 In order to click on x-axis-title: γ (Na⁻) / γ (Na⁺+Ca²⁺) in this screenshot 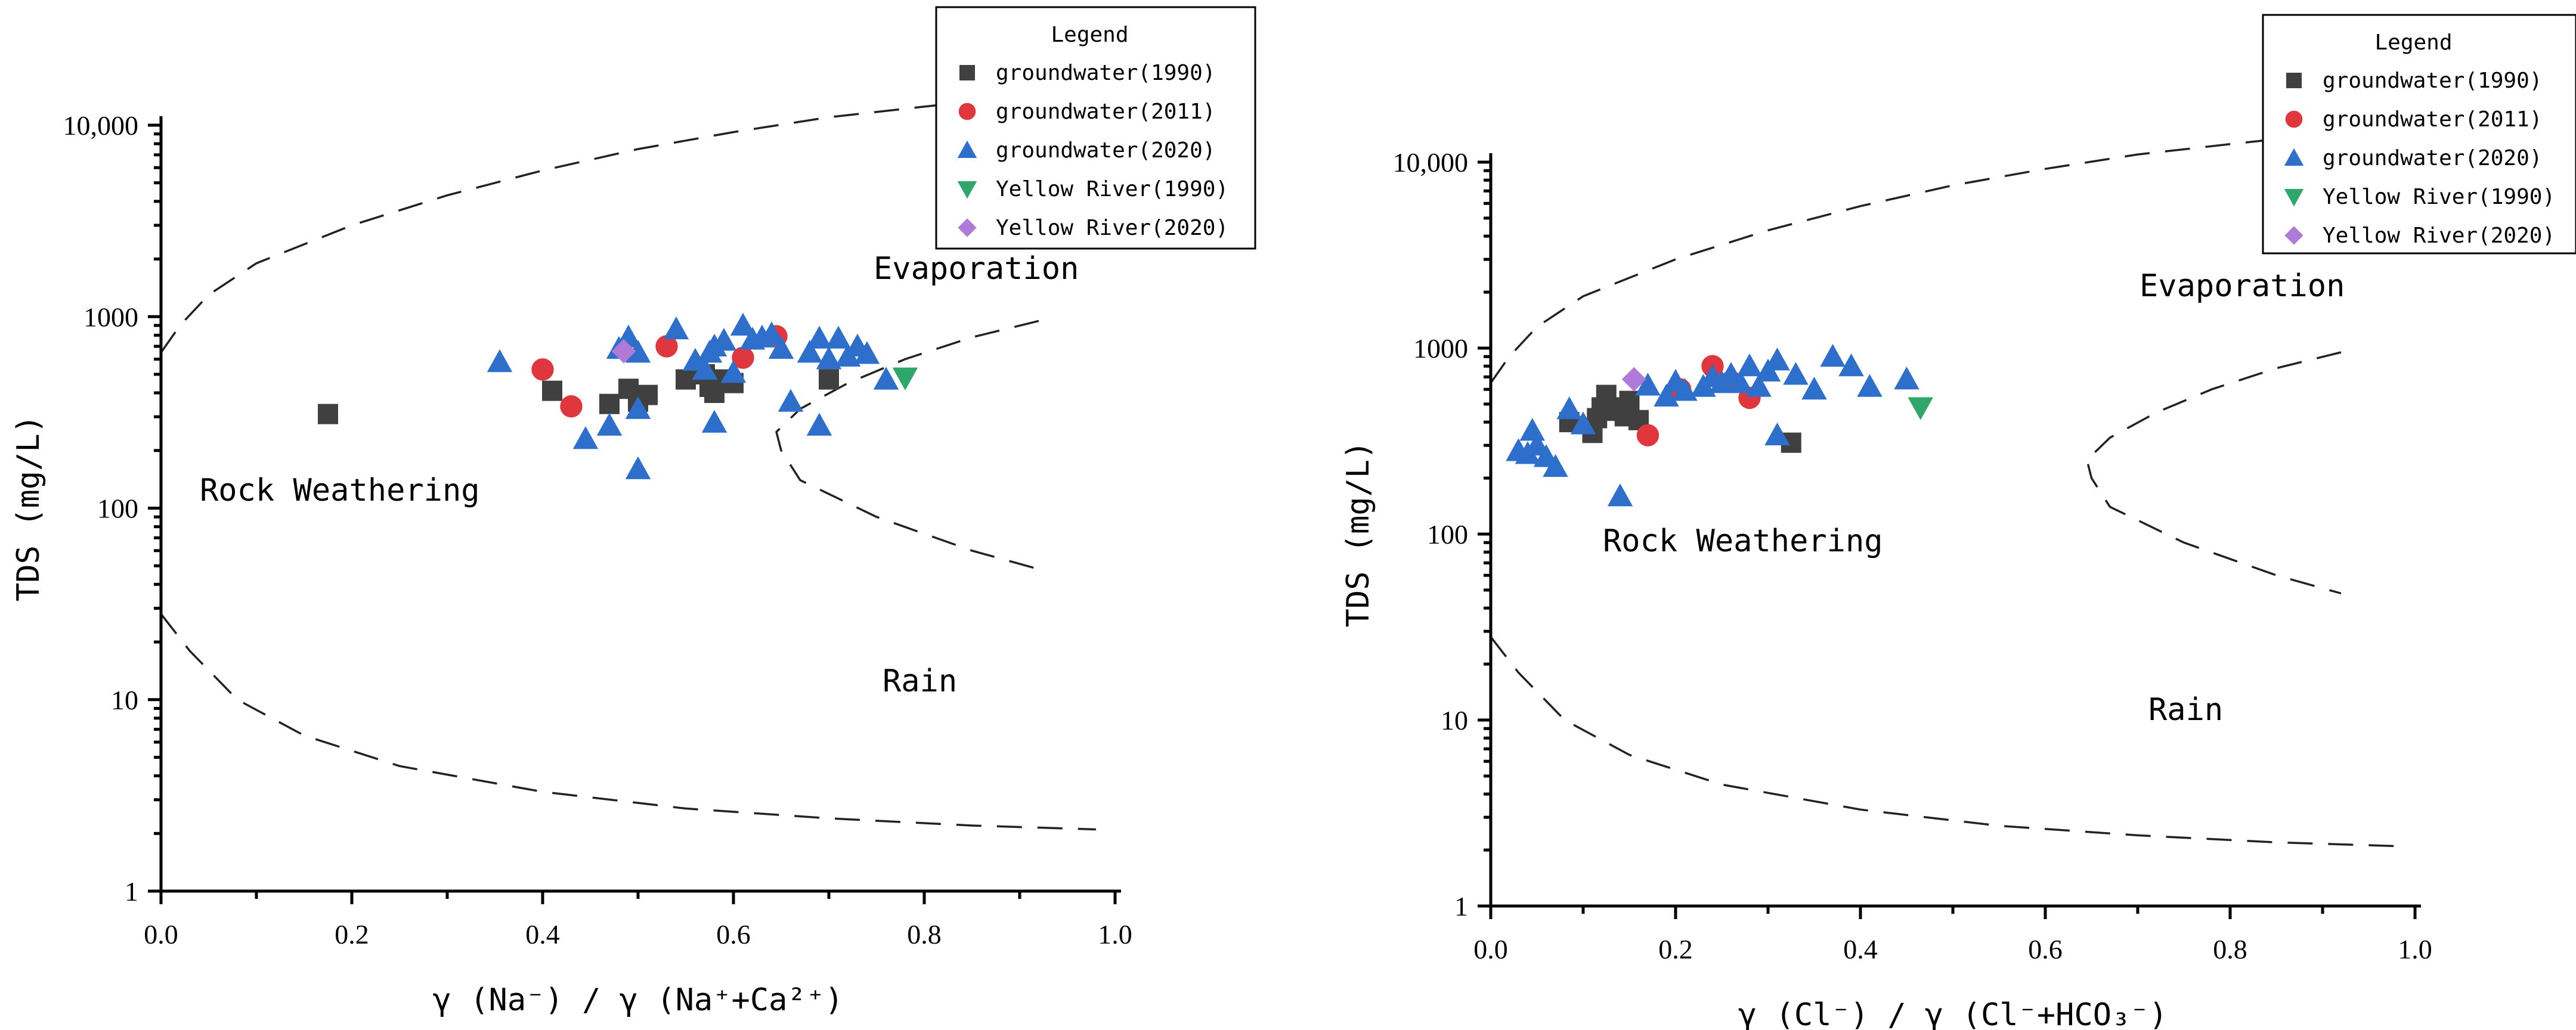, I will do `click(639, 1000)`.